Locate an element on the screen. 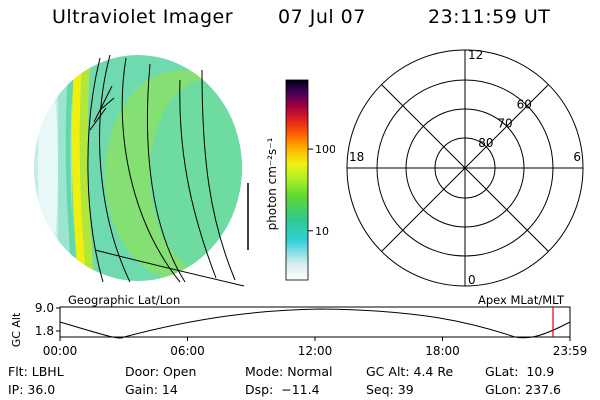  mlat-label: 70 is located at coordinates (504, 124).